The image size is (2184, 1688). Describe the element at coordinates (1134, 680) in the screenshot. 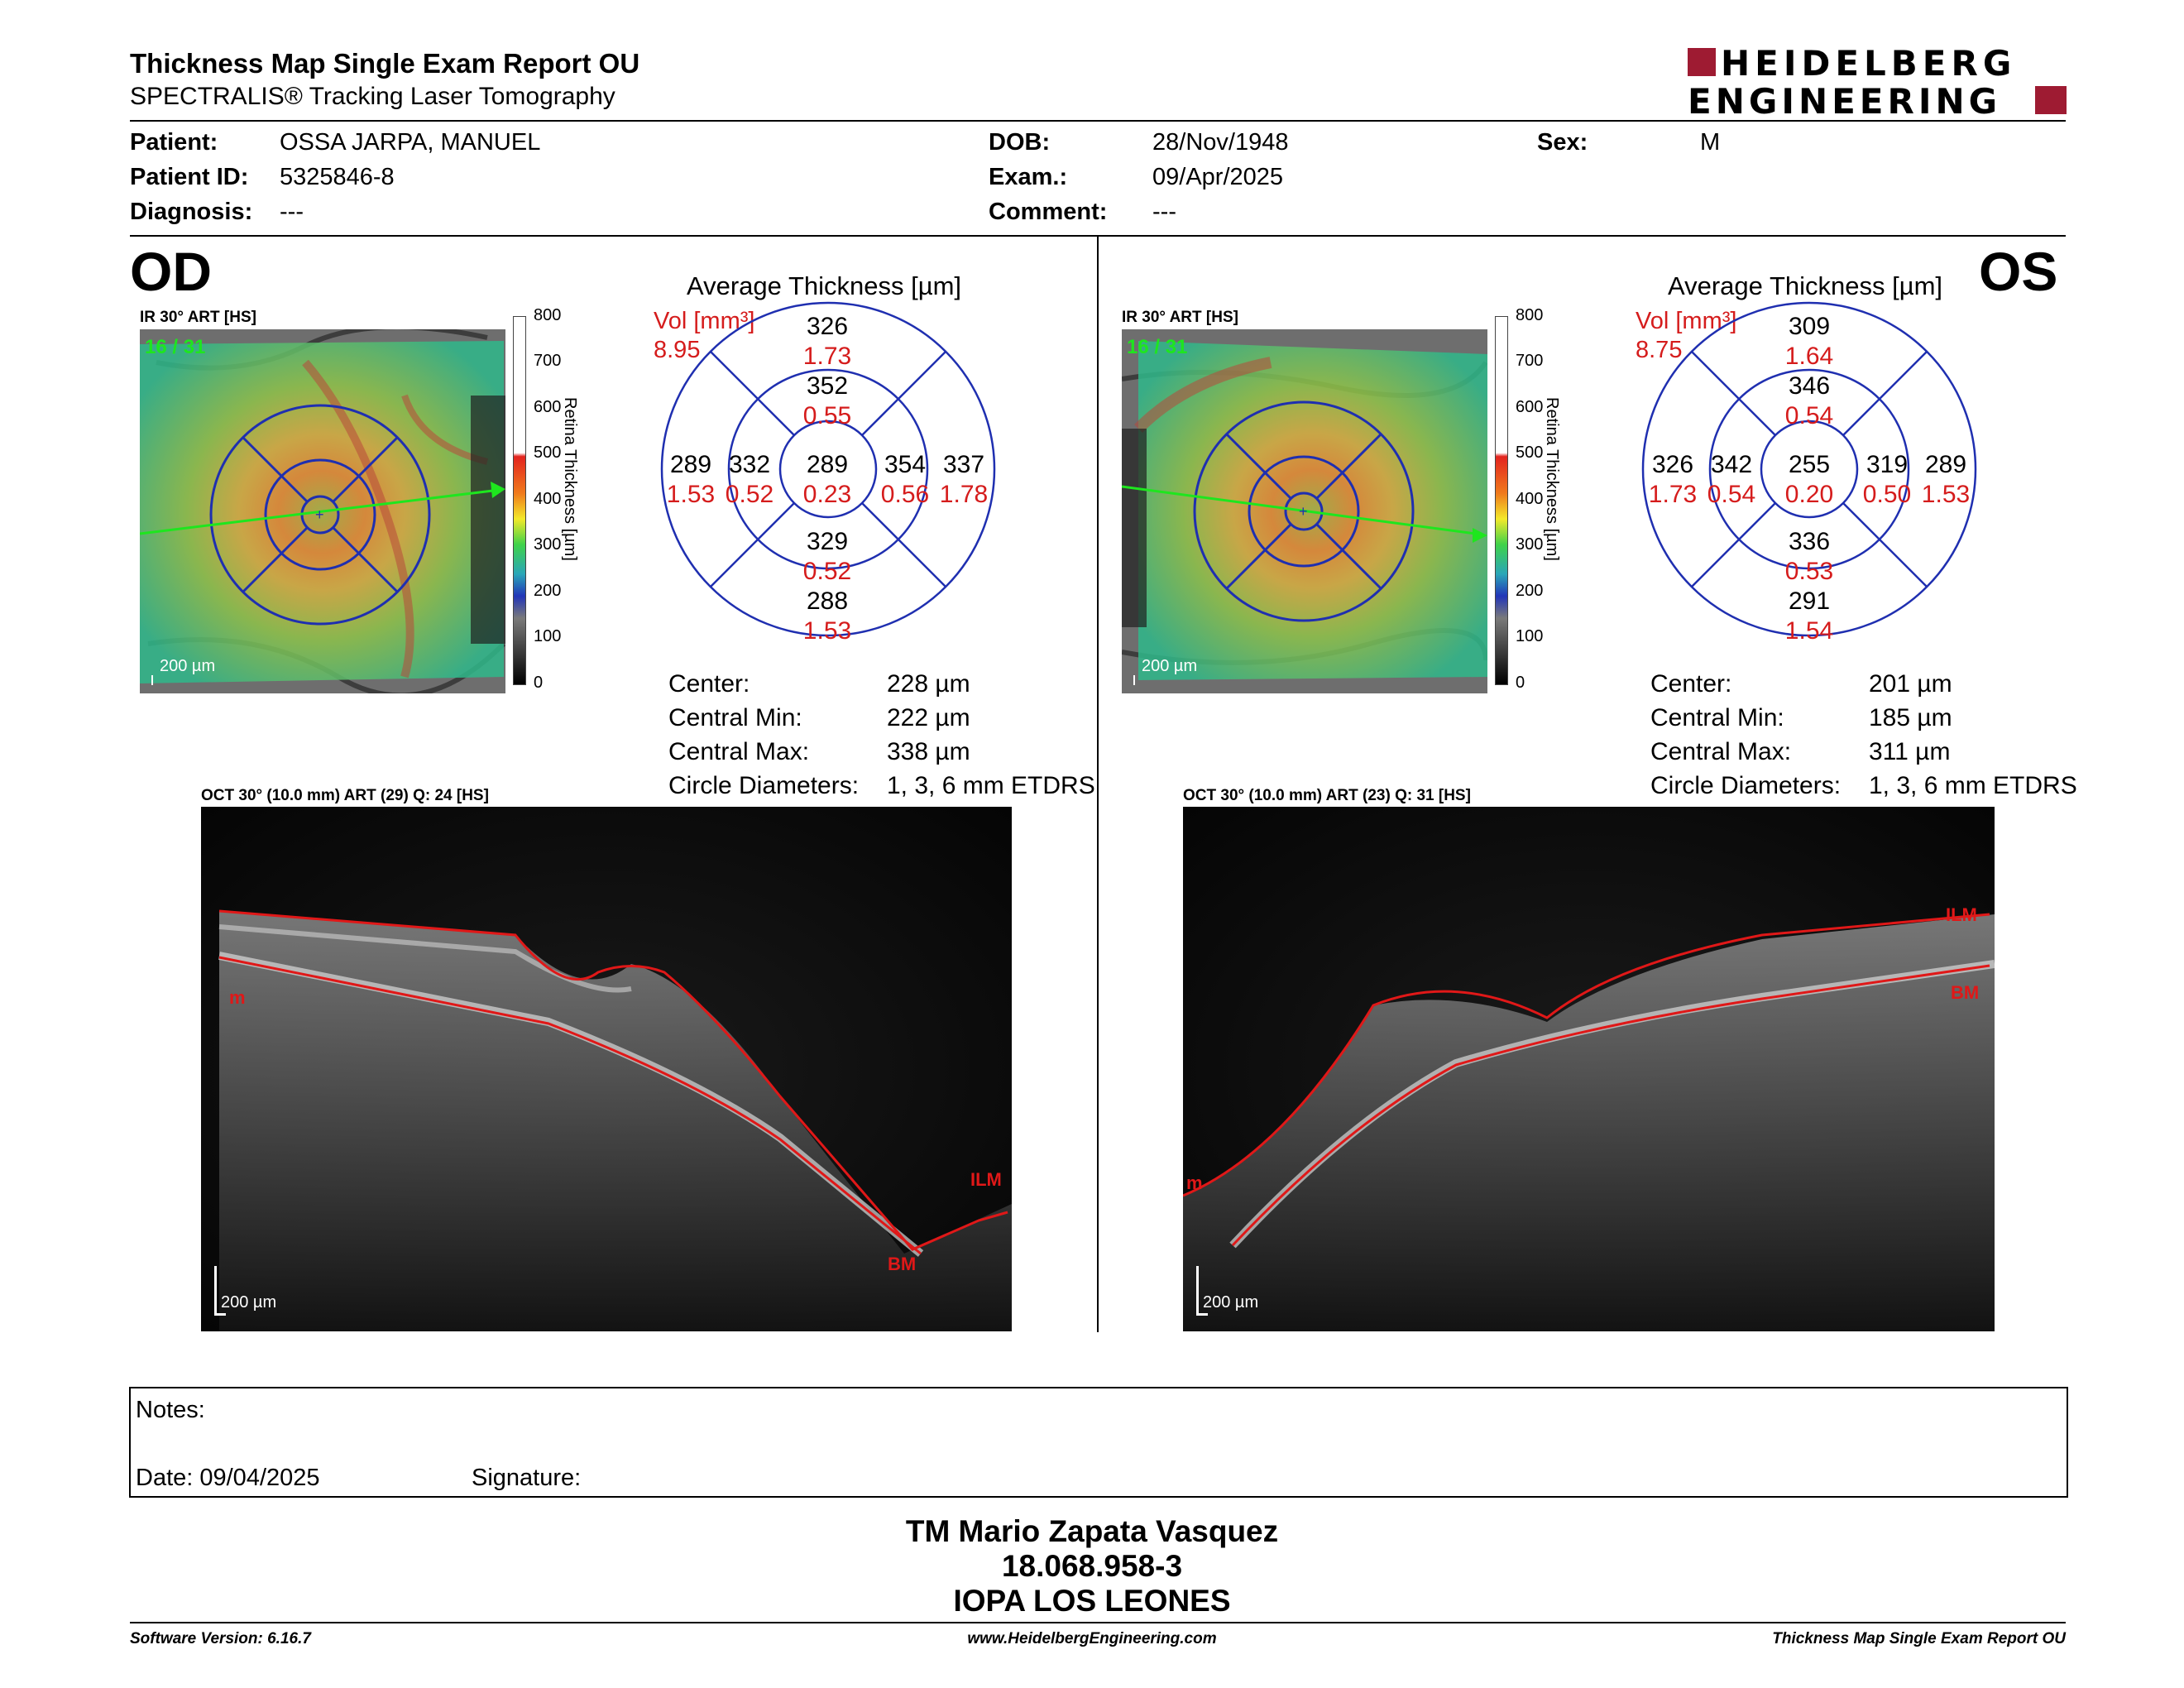

I see `os-fundus-scalebar` at that location.